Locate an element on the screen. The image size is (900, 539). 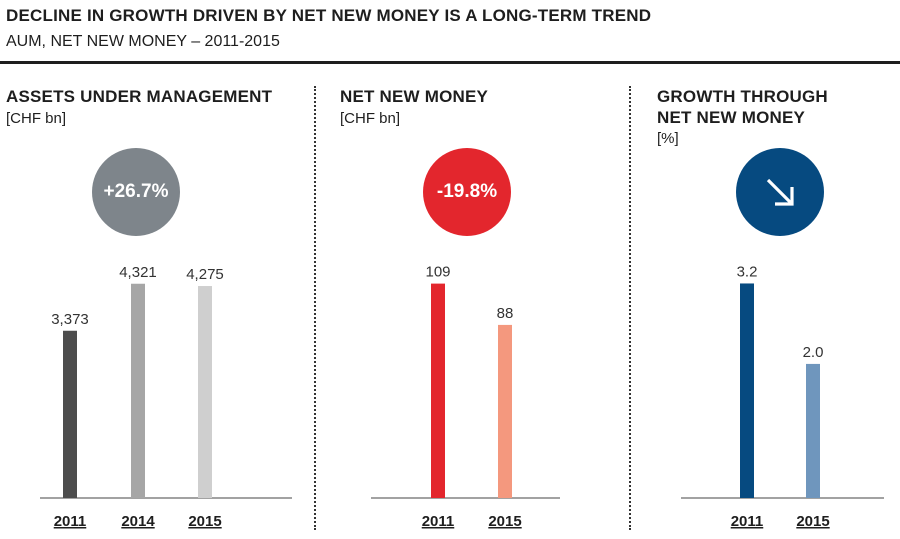
growth-badge: -19.8% is located at coordinates (467, 192).